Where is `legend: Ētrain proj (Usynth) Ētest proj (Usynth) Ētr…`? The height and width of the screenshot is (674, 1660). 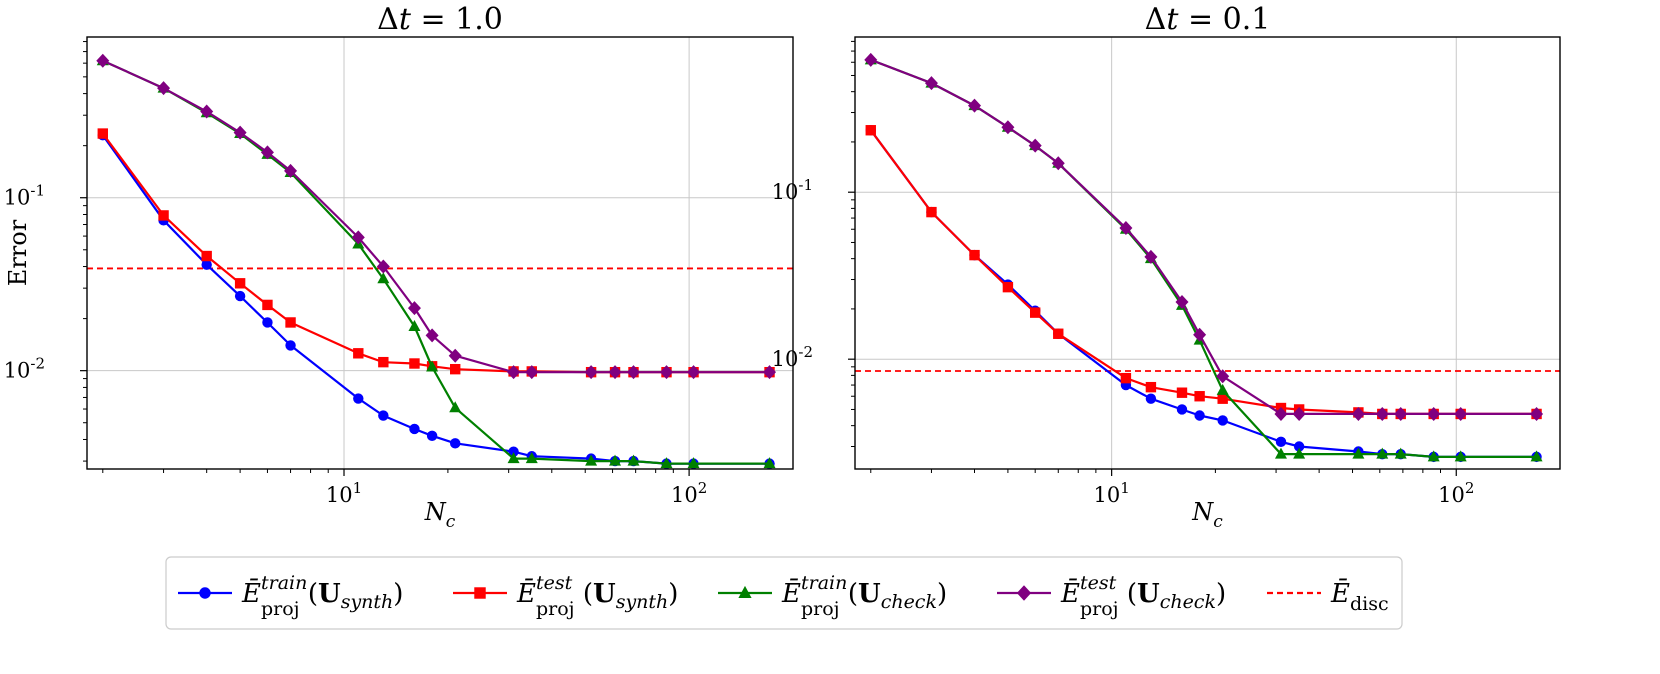
legend: Ētrain proj (Usynth) Ētest proj (Usynth) Ētr… is located at coordinates (784, 593).